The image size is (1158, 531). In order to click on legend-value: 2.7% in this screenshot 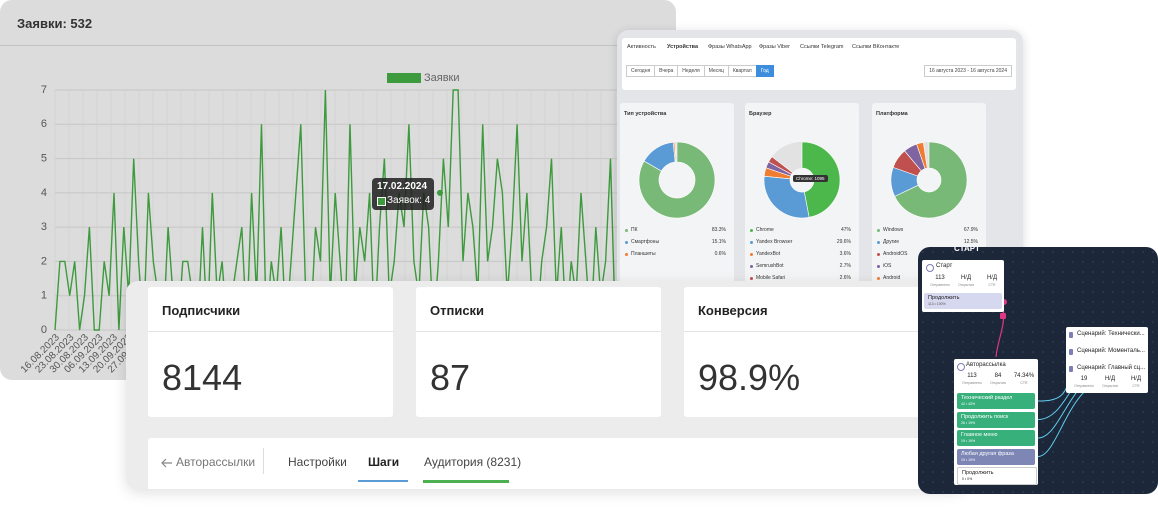, I will do `click(845, 266)`.